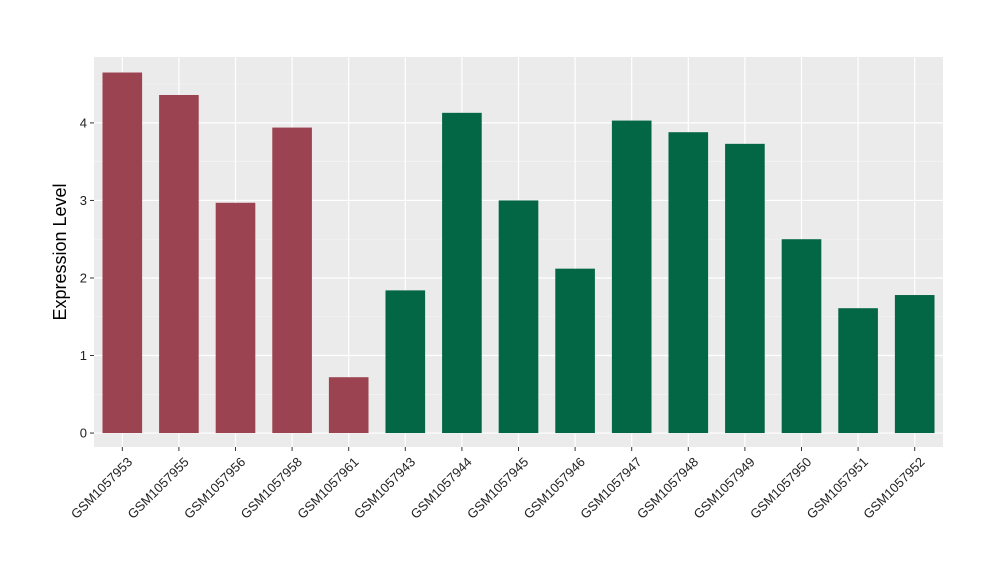 The height and width of the screenshot is (580, 1000). Describe the element at coordinates (83, 122) in the screenshot. I see `y-tick-label: 4` at that location.